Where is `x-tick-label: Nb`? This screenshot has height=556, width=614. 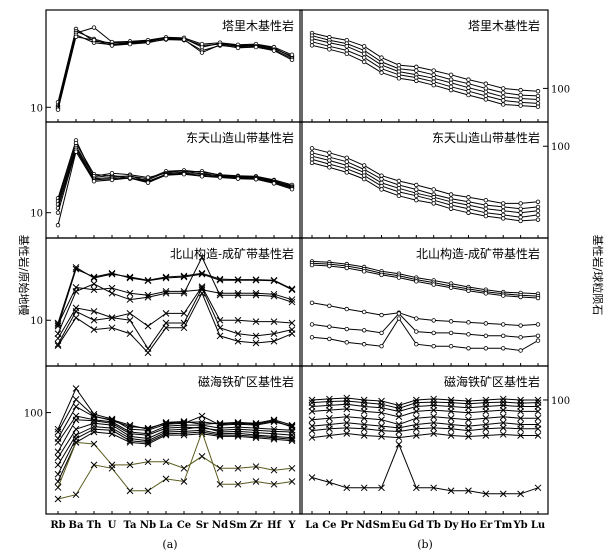 x-tick-label: Nb is located at coordinates (148, 525).